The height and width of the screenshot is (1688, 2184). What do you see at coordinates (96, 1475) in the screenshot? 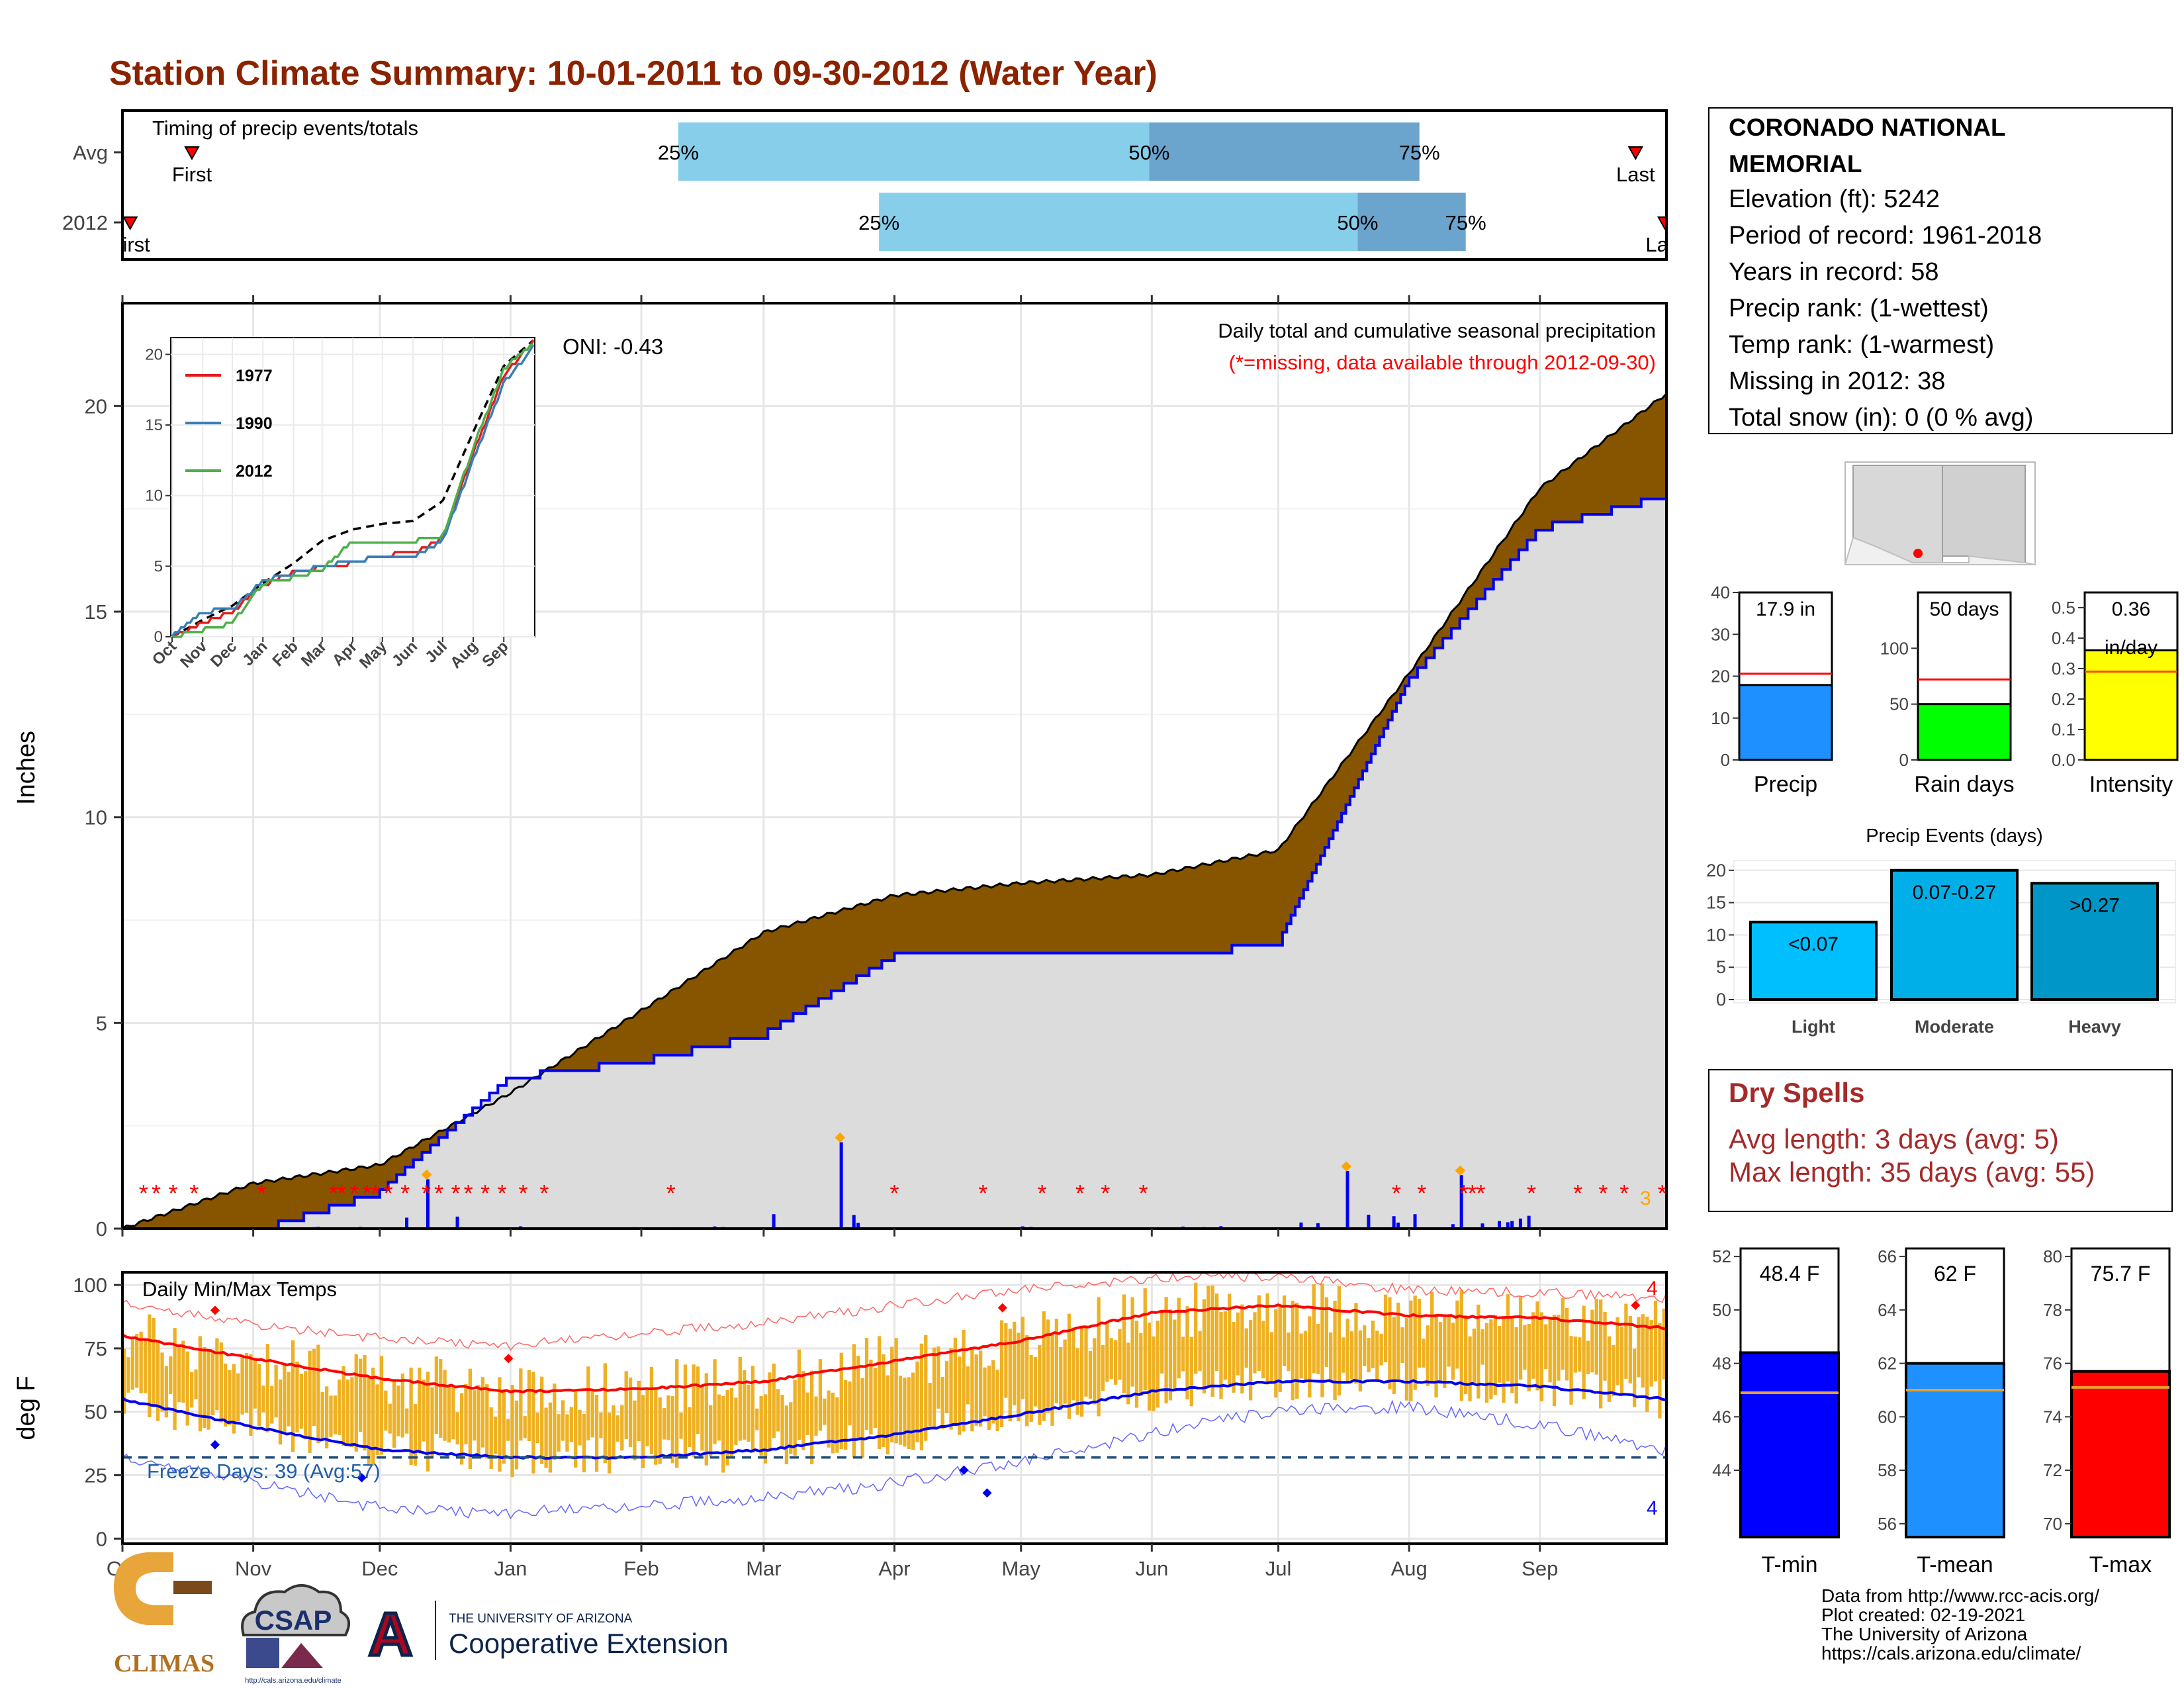
I see `temp-y-tick-label: 25` at bounding box center [96, 1475].